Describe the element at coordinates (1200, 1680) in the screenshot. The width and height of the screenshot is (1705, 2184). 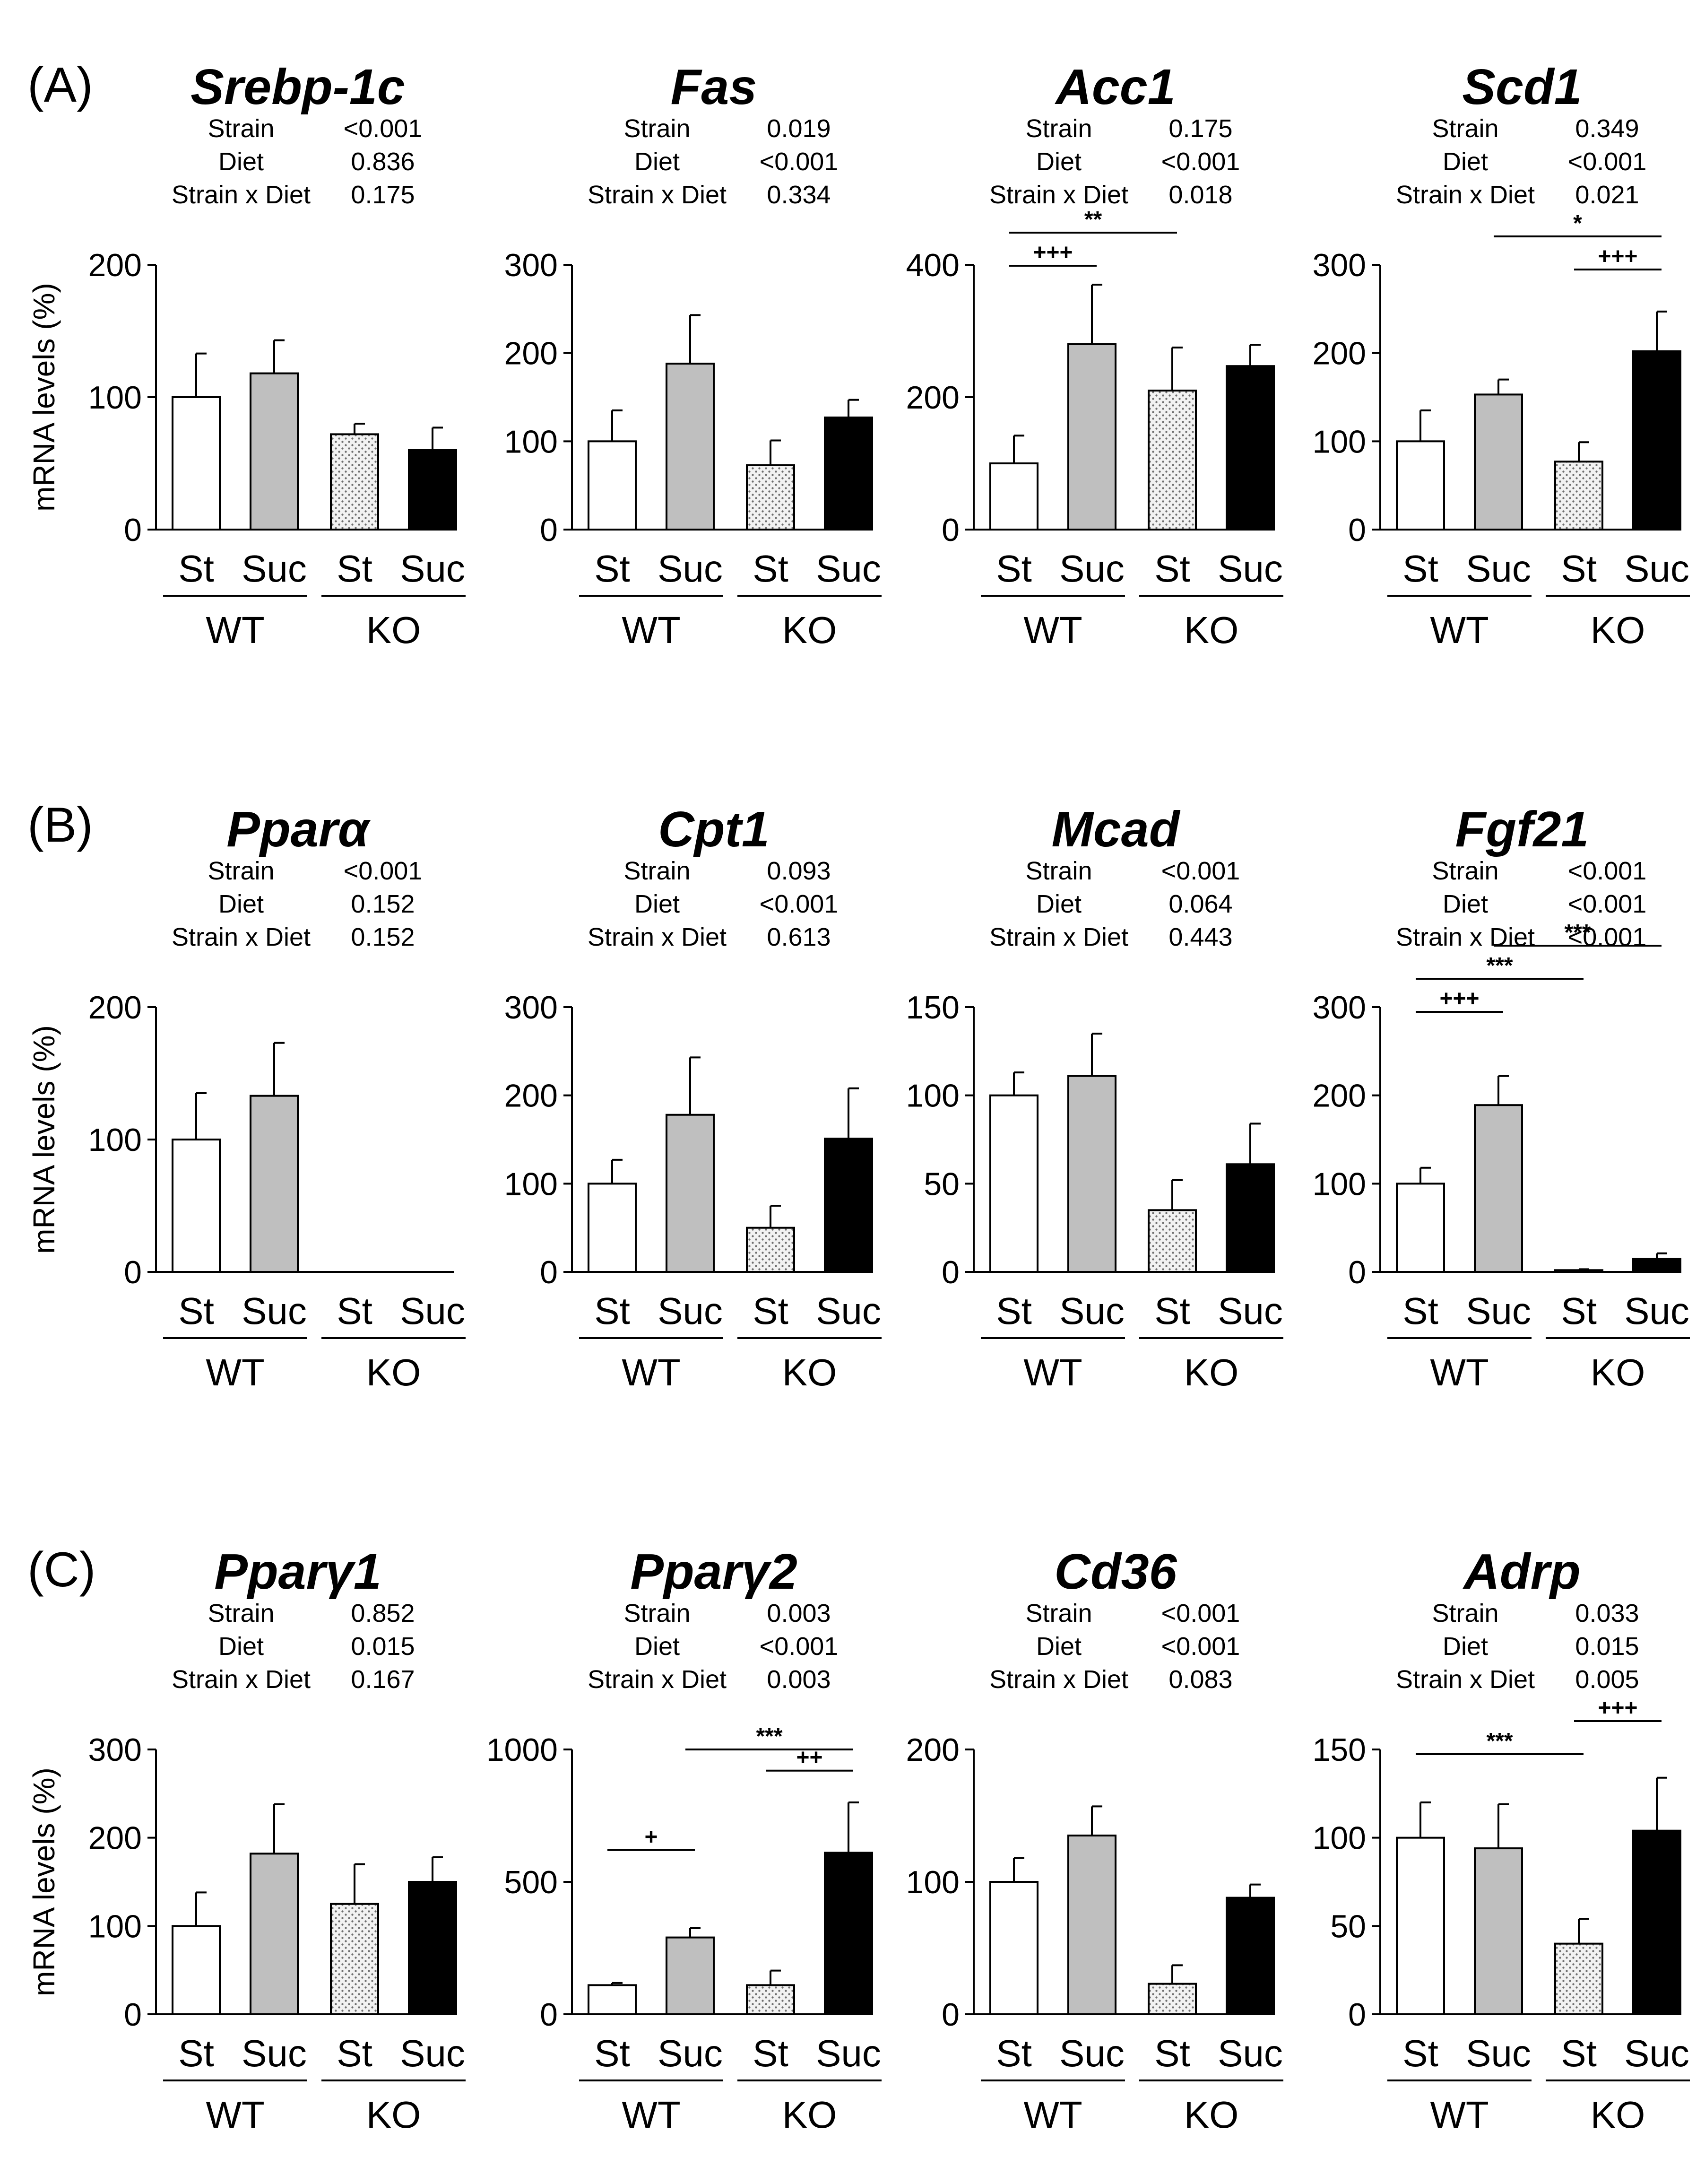
I see `stat-value-interaction: 0.083` at that location.